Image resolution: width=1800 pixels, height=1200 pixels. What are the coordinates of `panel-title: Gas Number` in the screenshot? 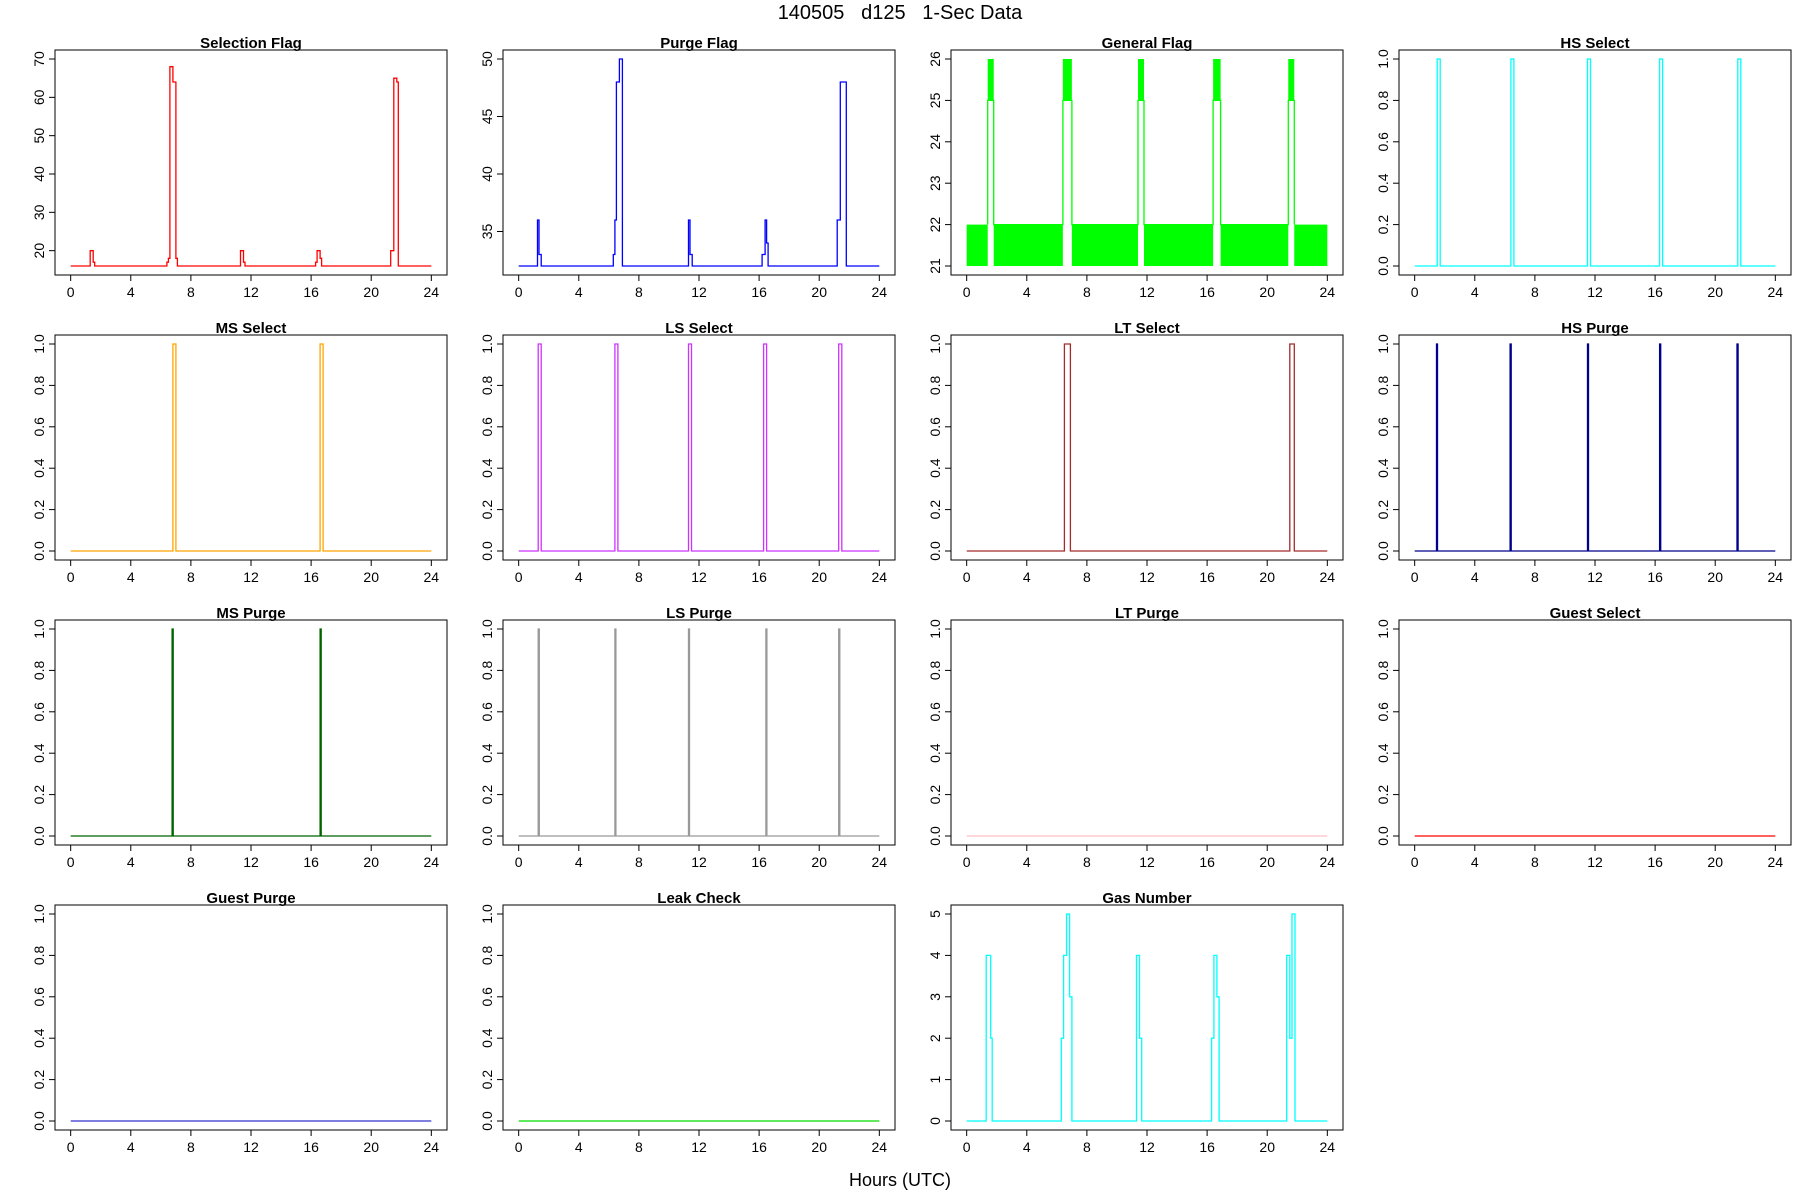 It's located at (1146, 898).